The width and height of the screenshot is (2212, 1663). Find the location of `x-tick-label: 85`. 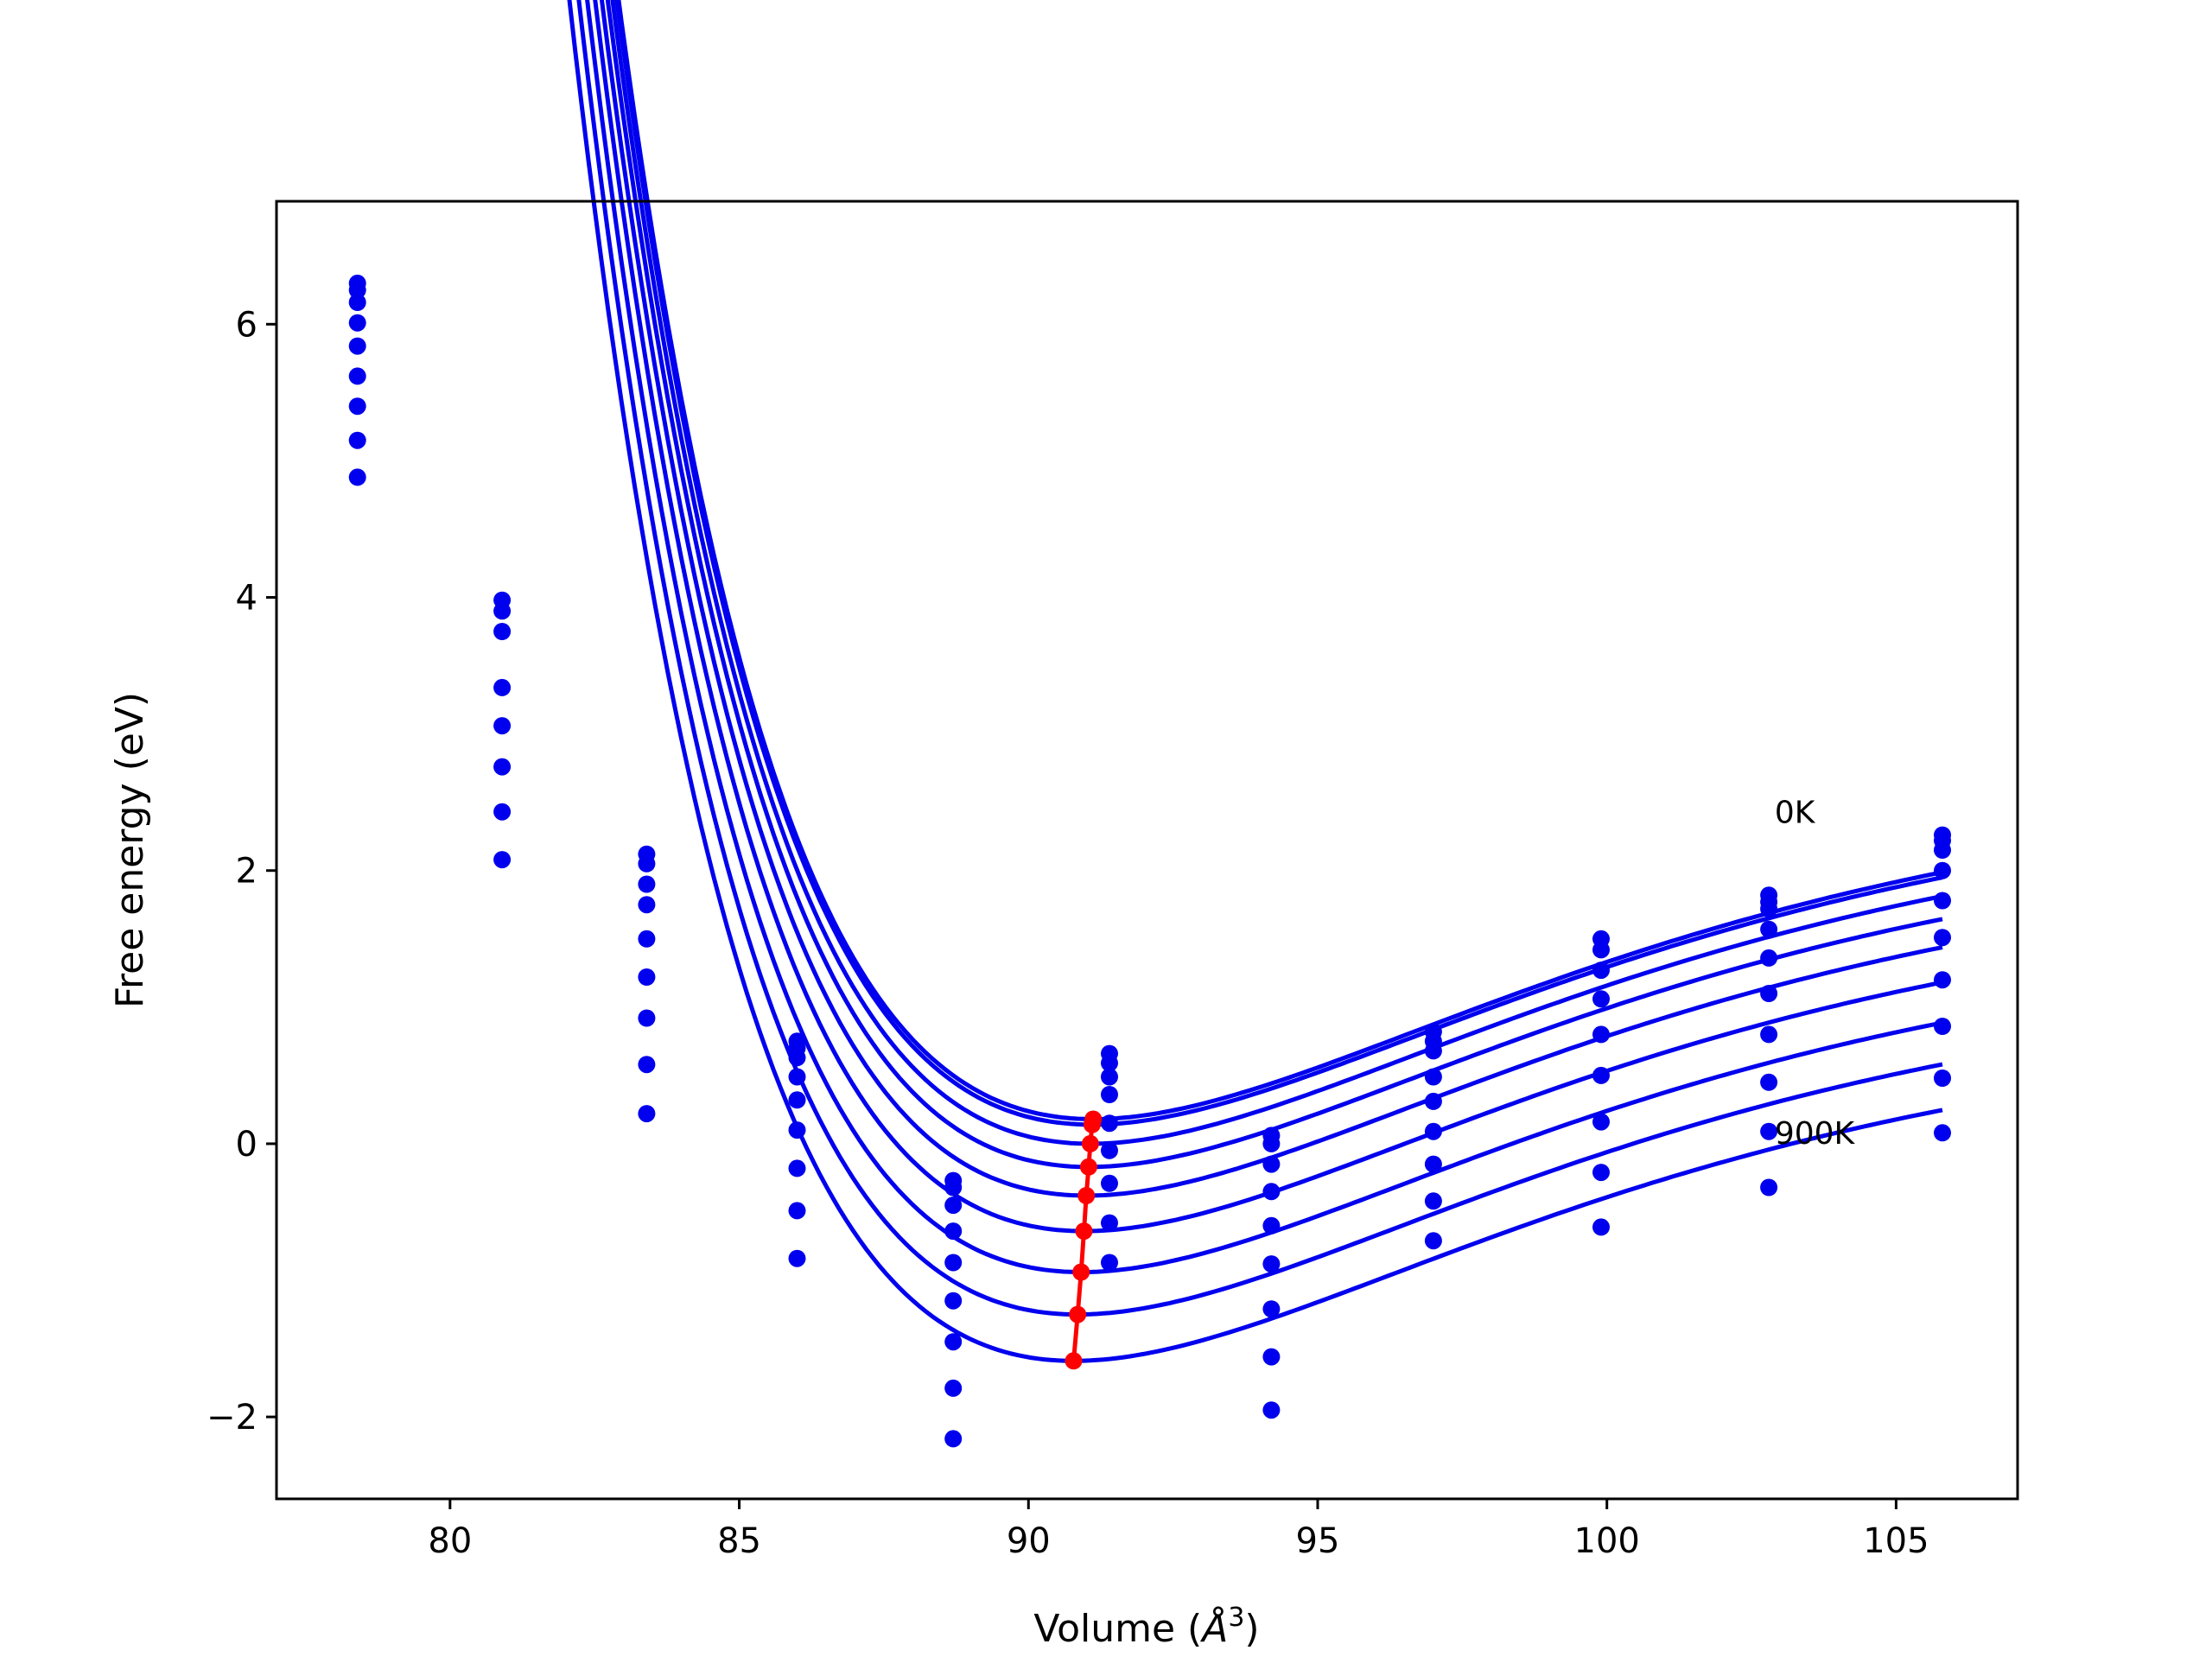

x-tick-label: 85 is located at coordinates (739, 1541).